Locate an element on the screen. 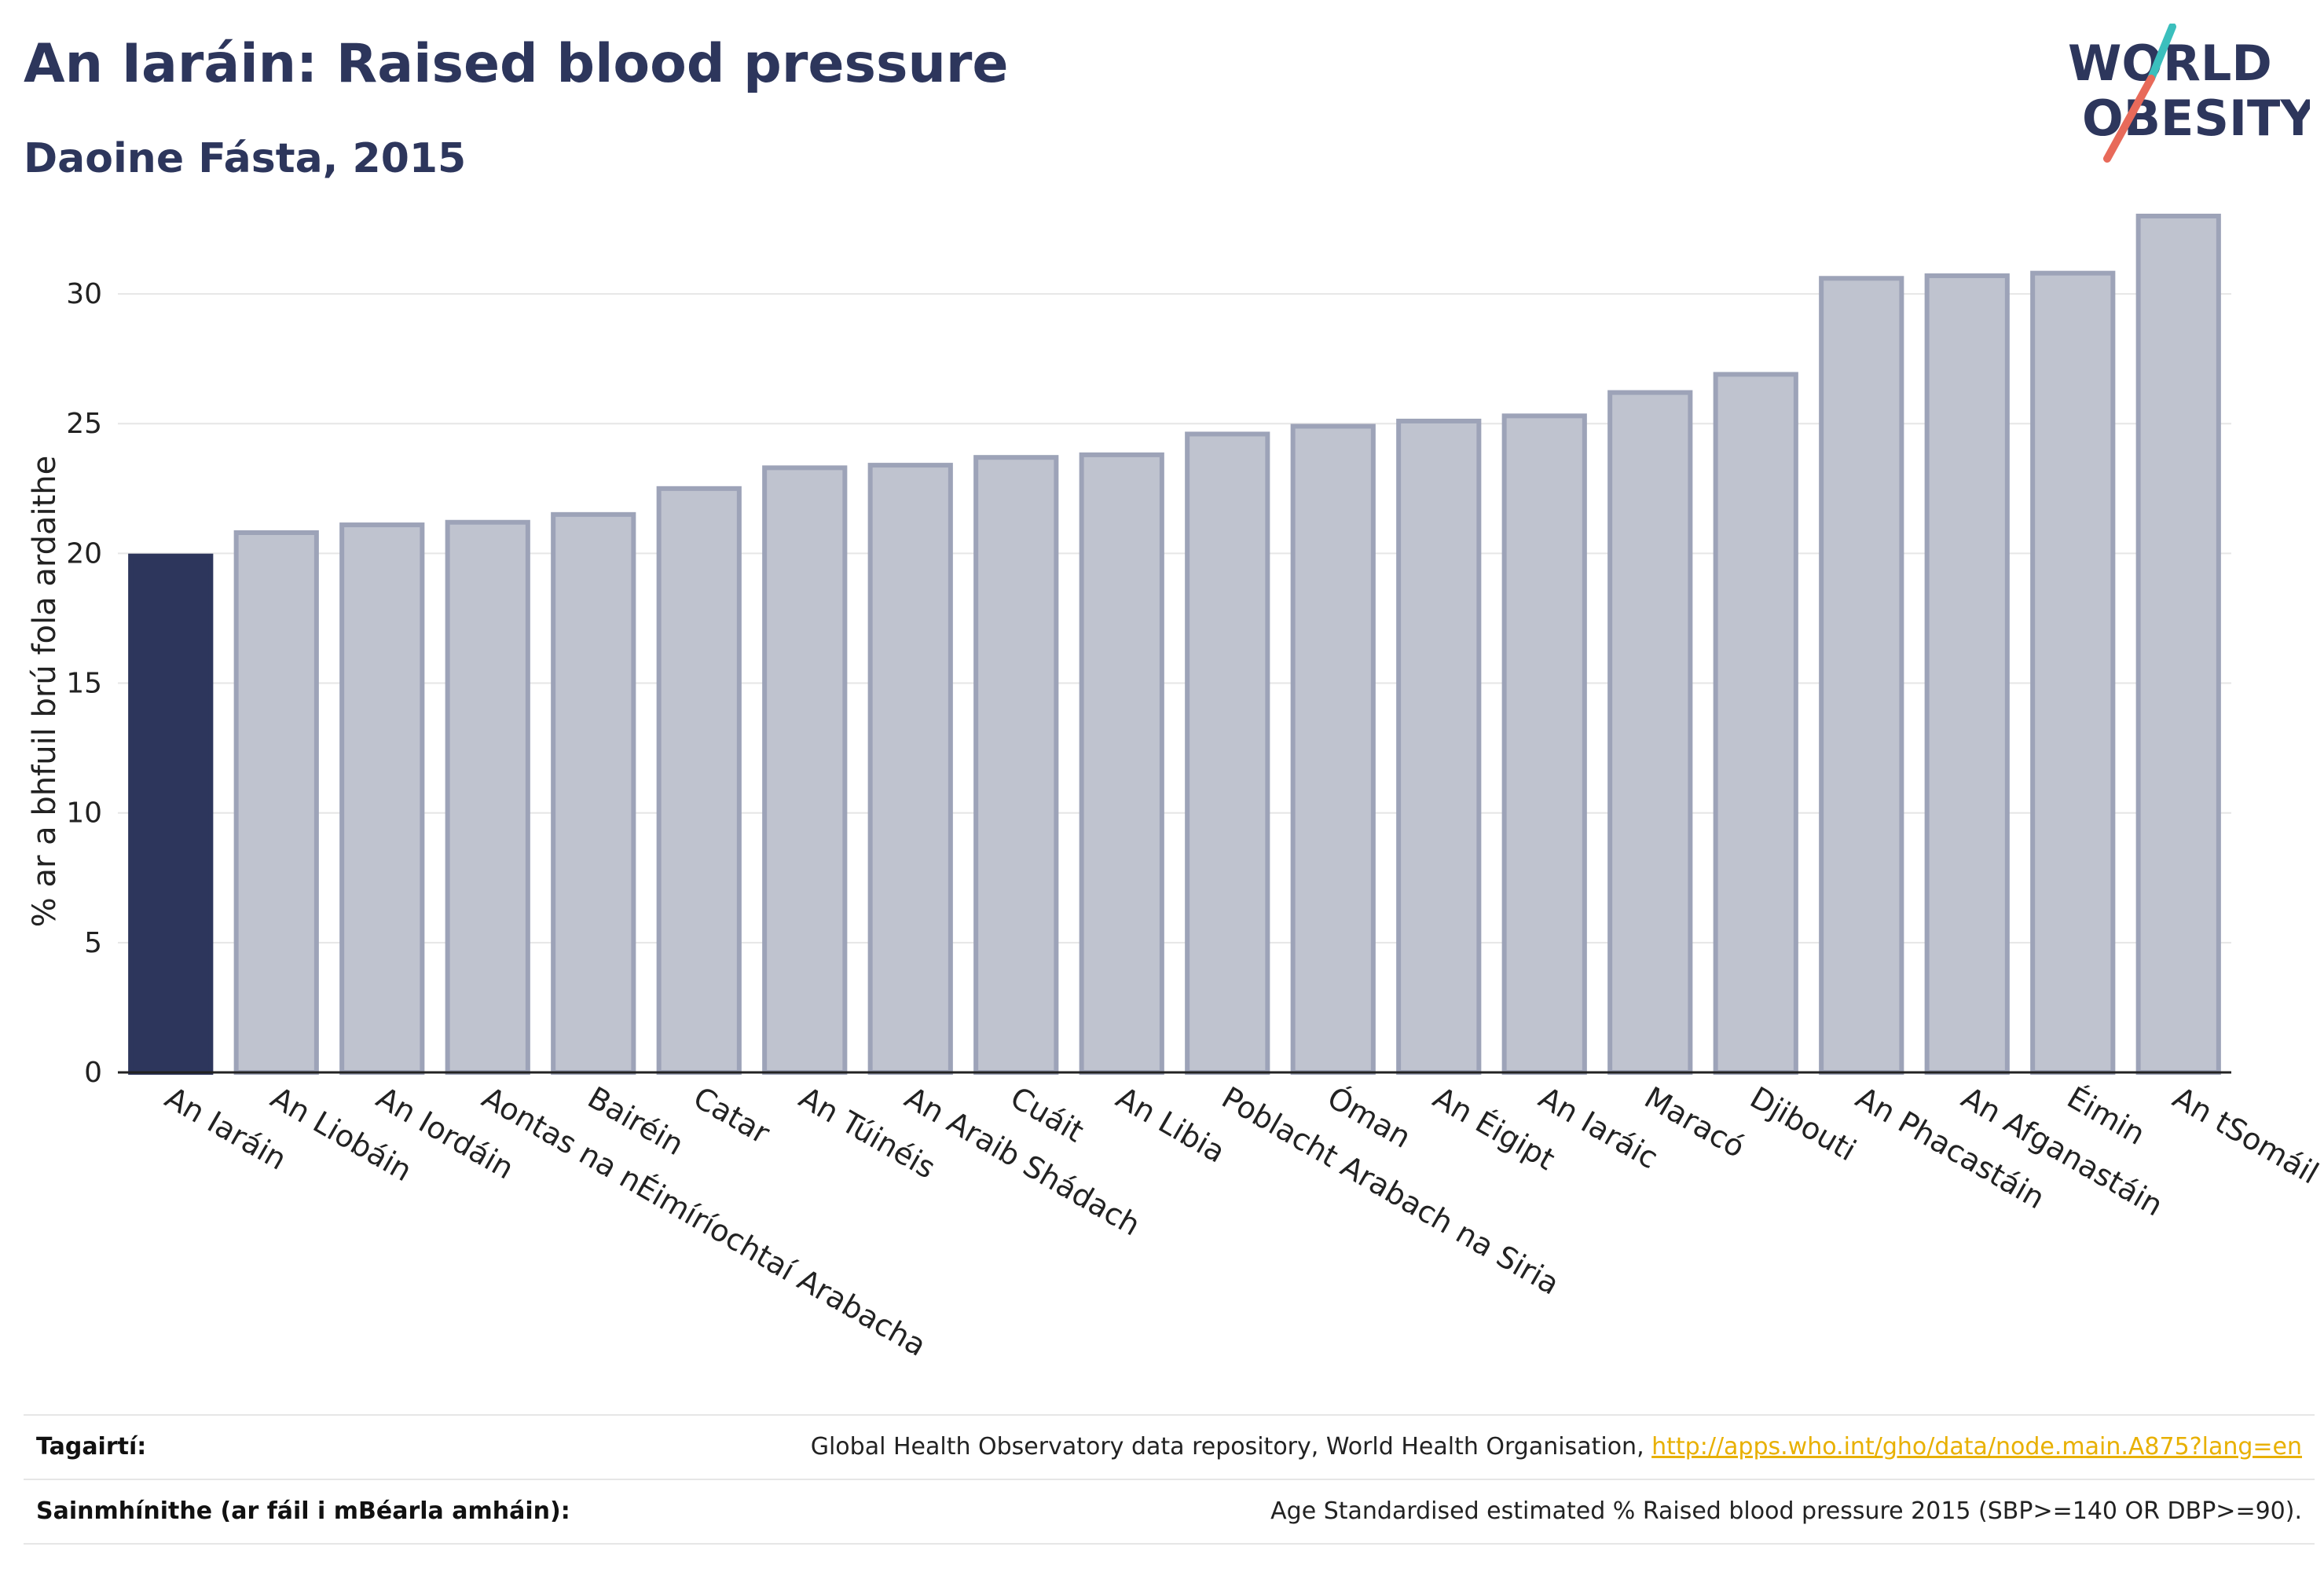 The image size is (2324, 1576). world-obesity-logo: WORLD OBESITY is located at coordinates (2189, 93).